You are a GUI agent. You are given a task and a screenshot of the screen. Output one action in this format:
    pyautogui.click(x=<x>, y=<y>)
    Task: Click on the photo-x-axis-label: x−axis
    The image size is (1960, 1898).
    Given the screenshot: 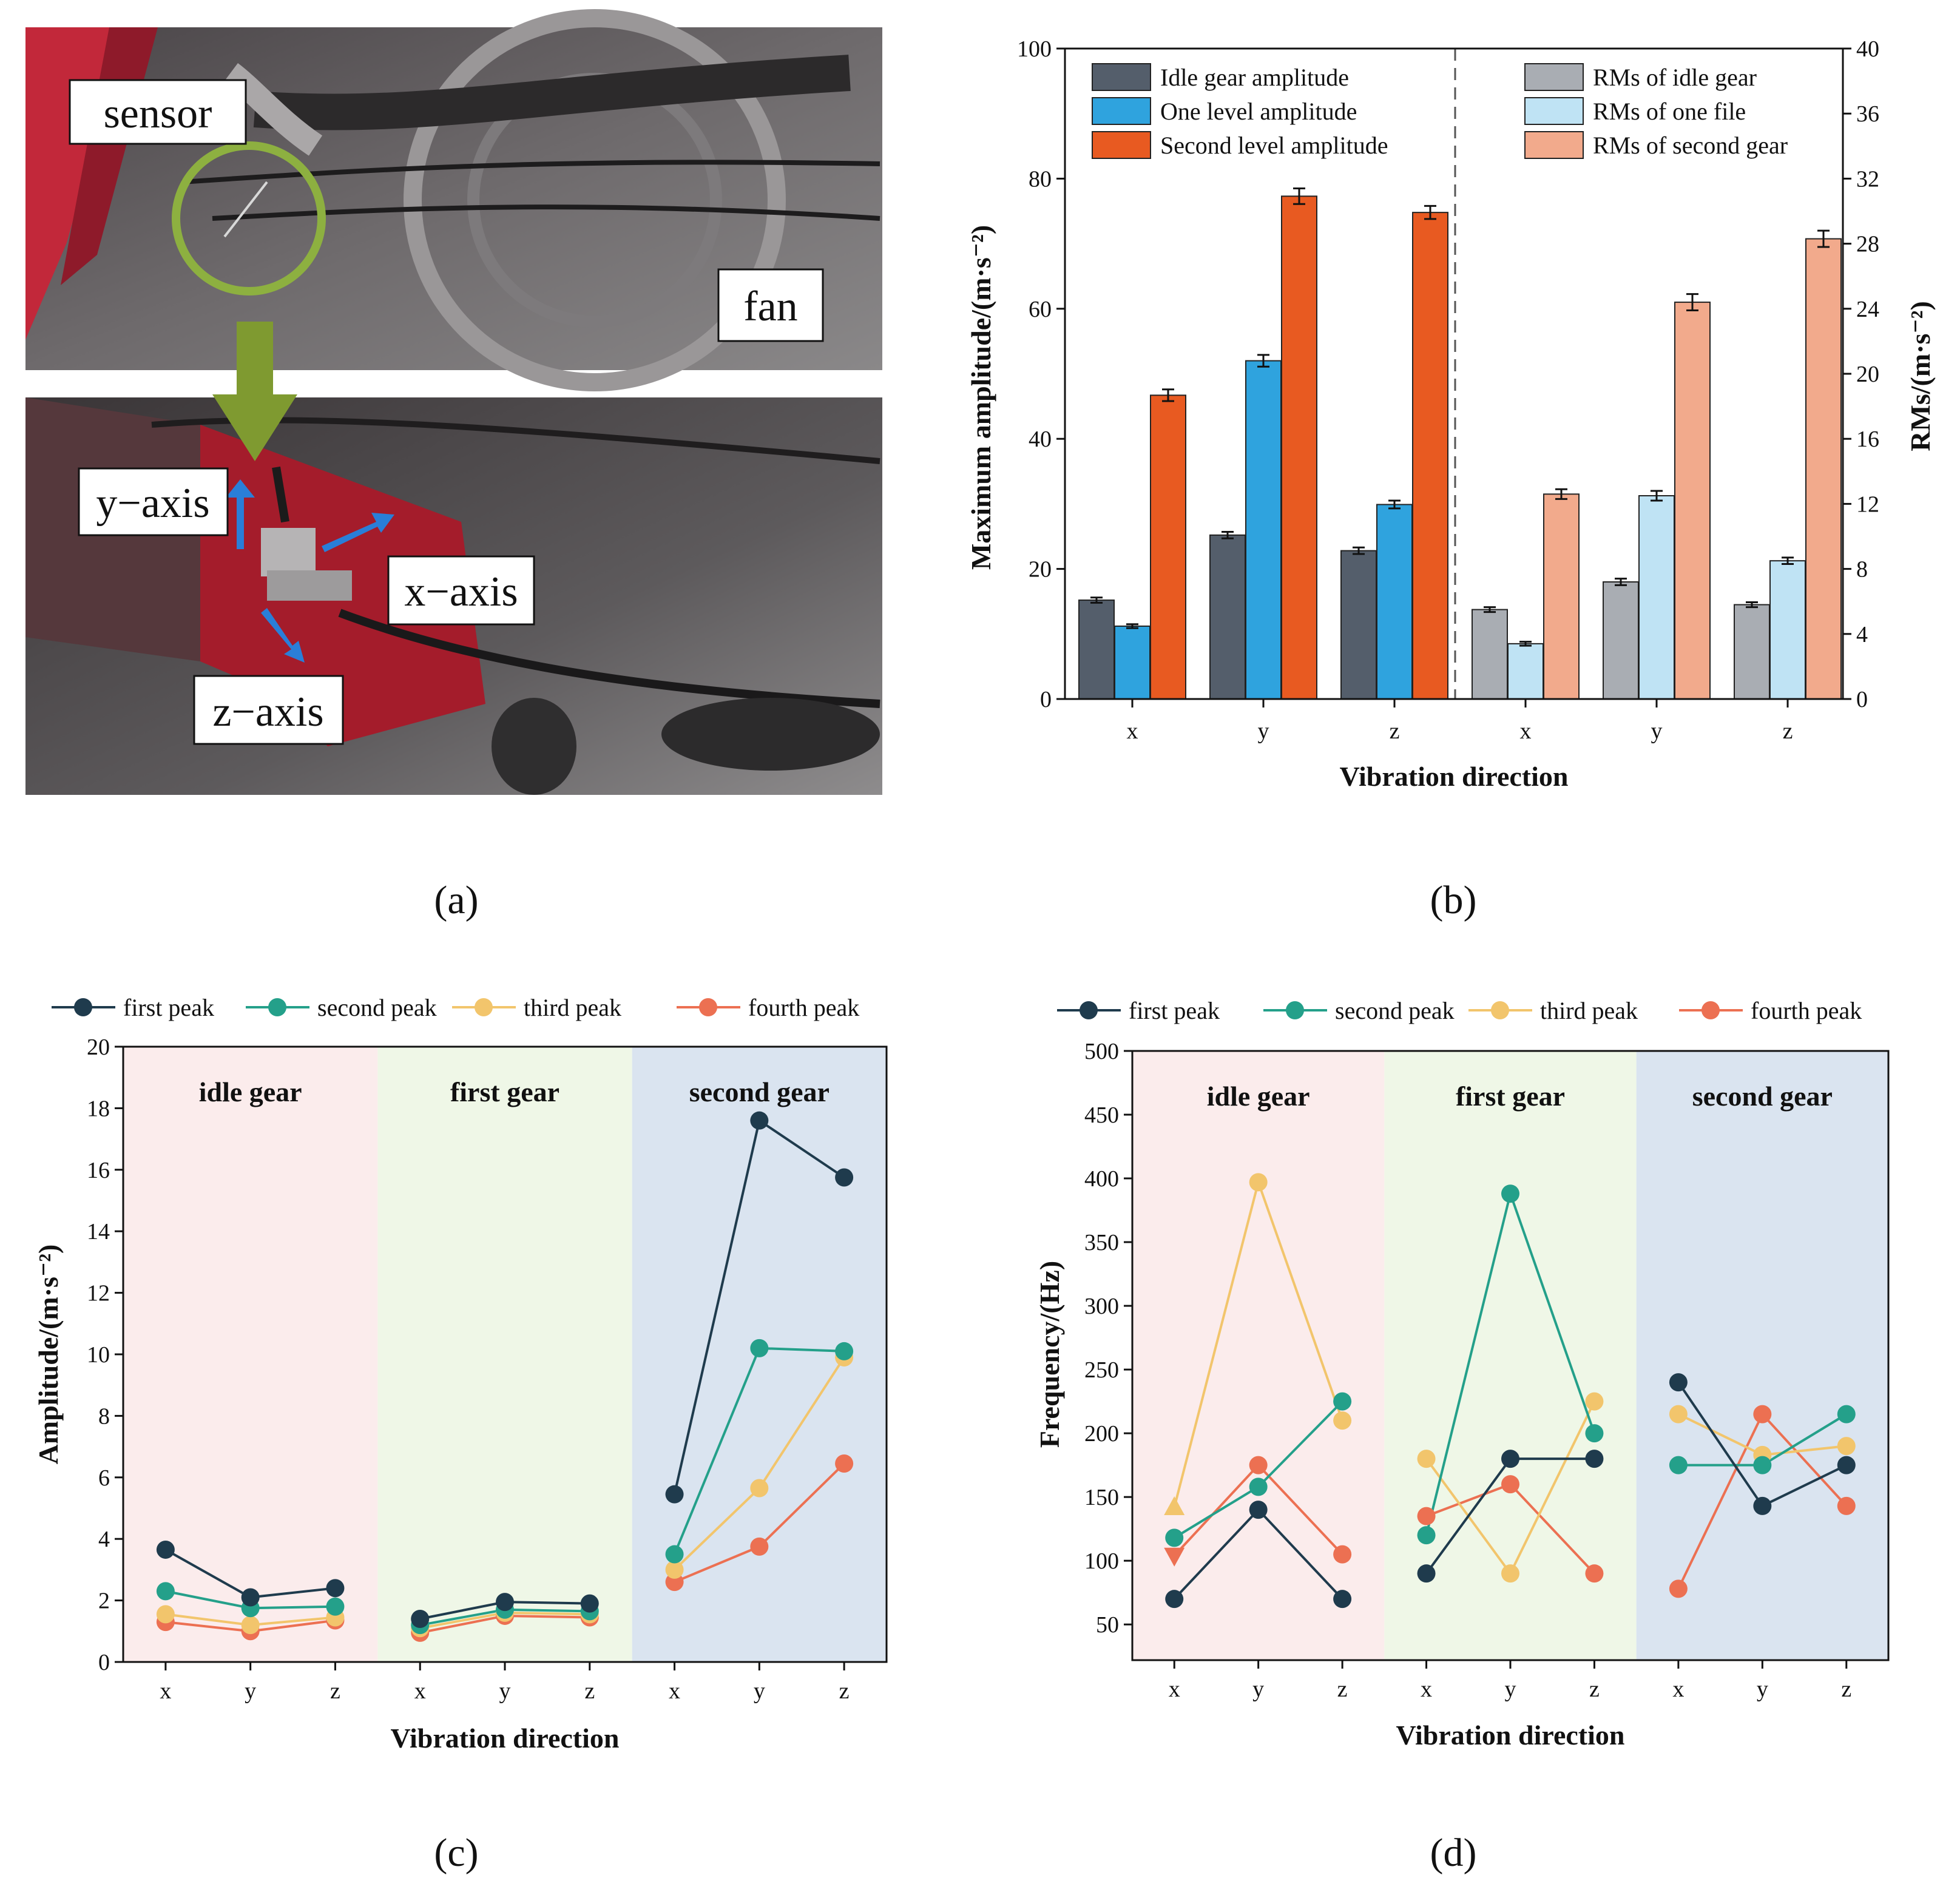 What is the action you would take?
    pyautogui.click(x=461, y=592)
    